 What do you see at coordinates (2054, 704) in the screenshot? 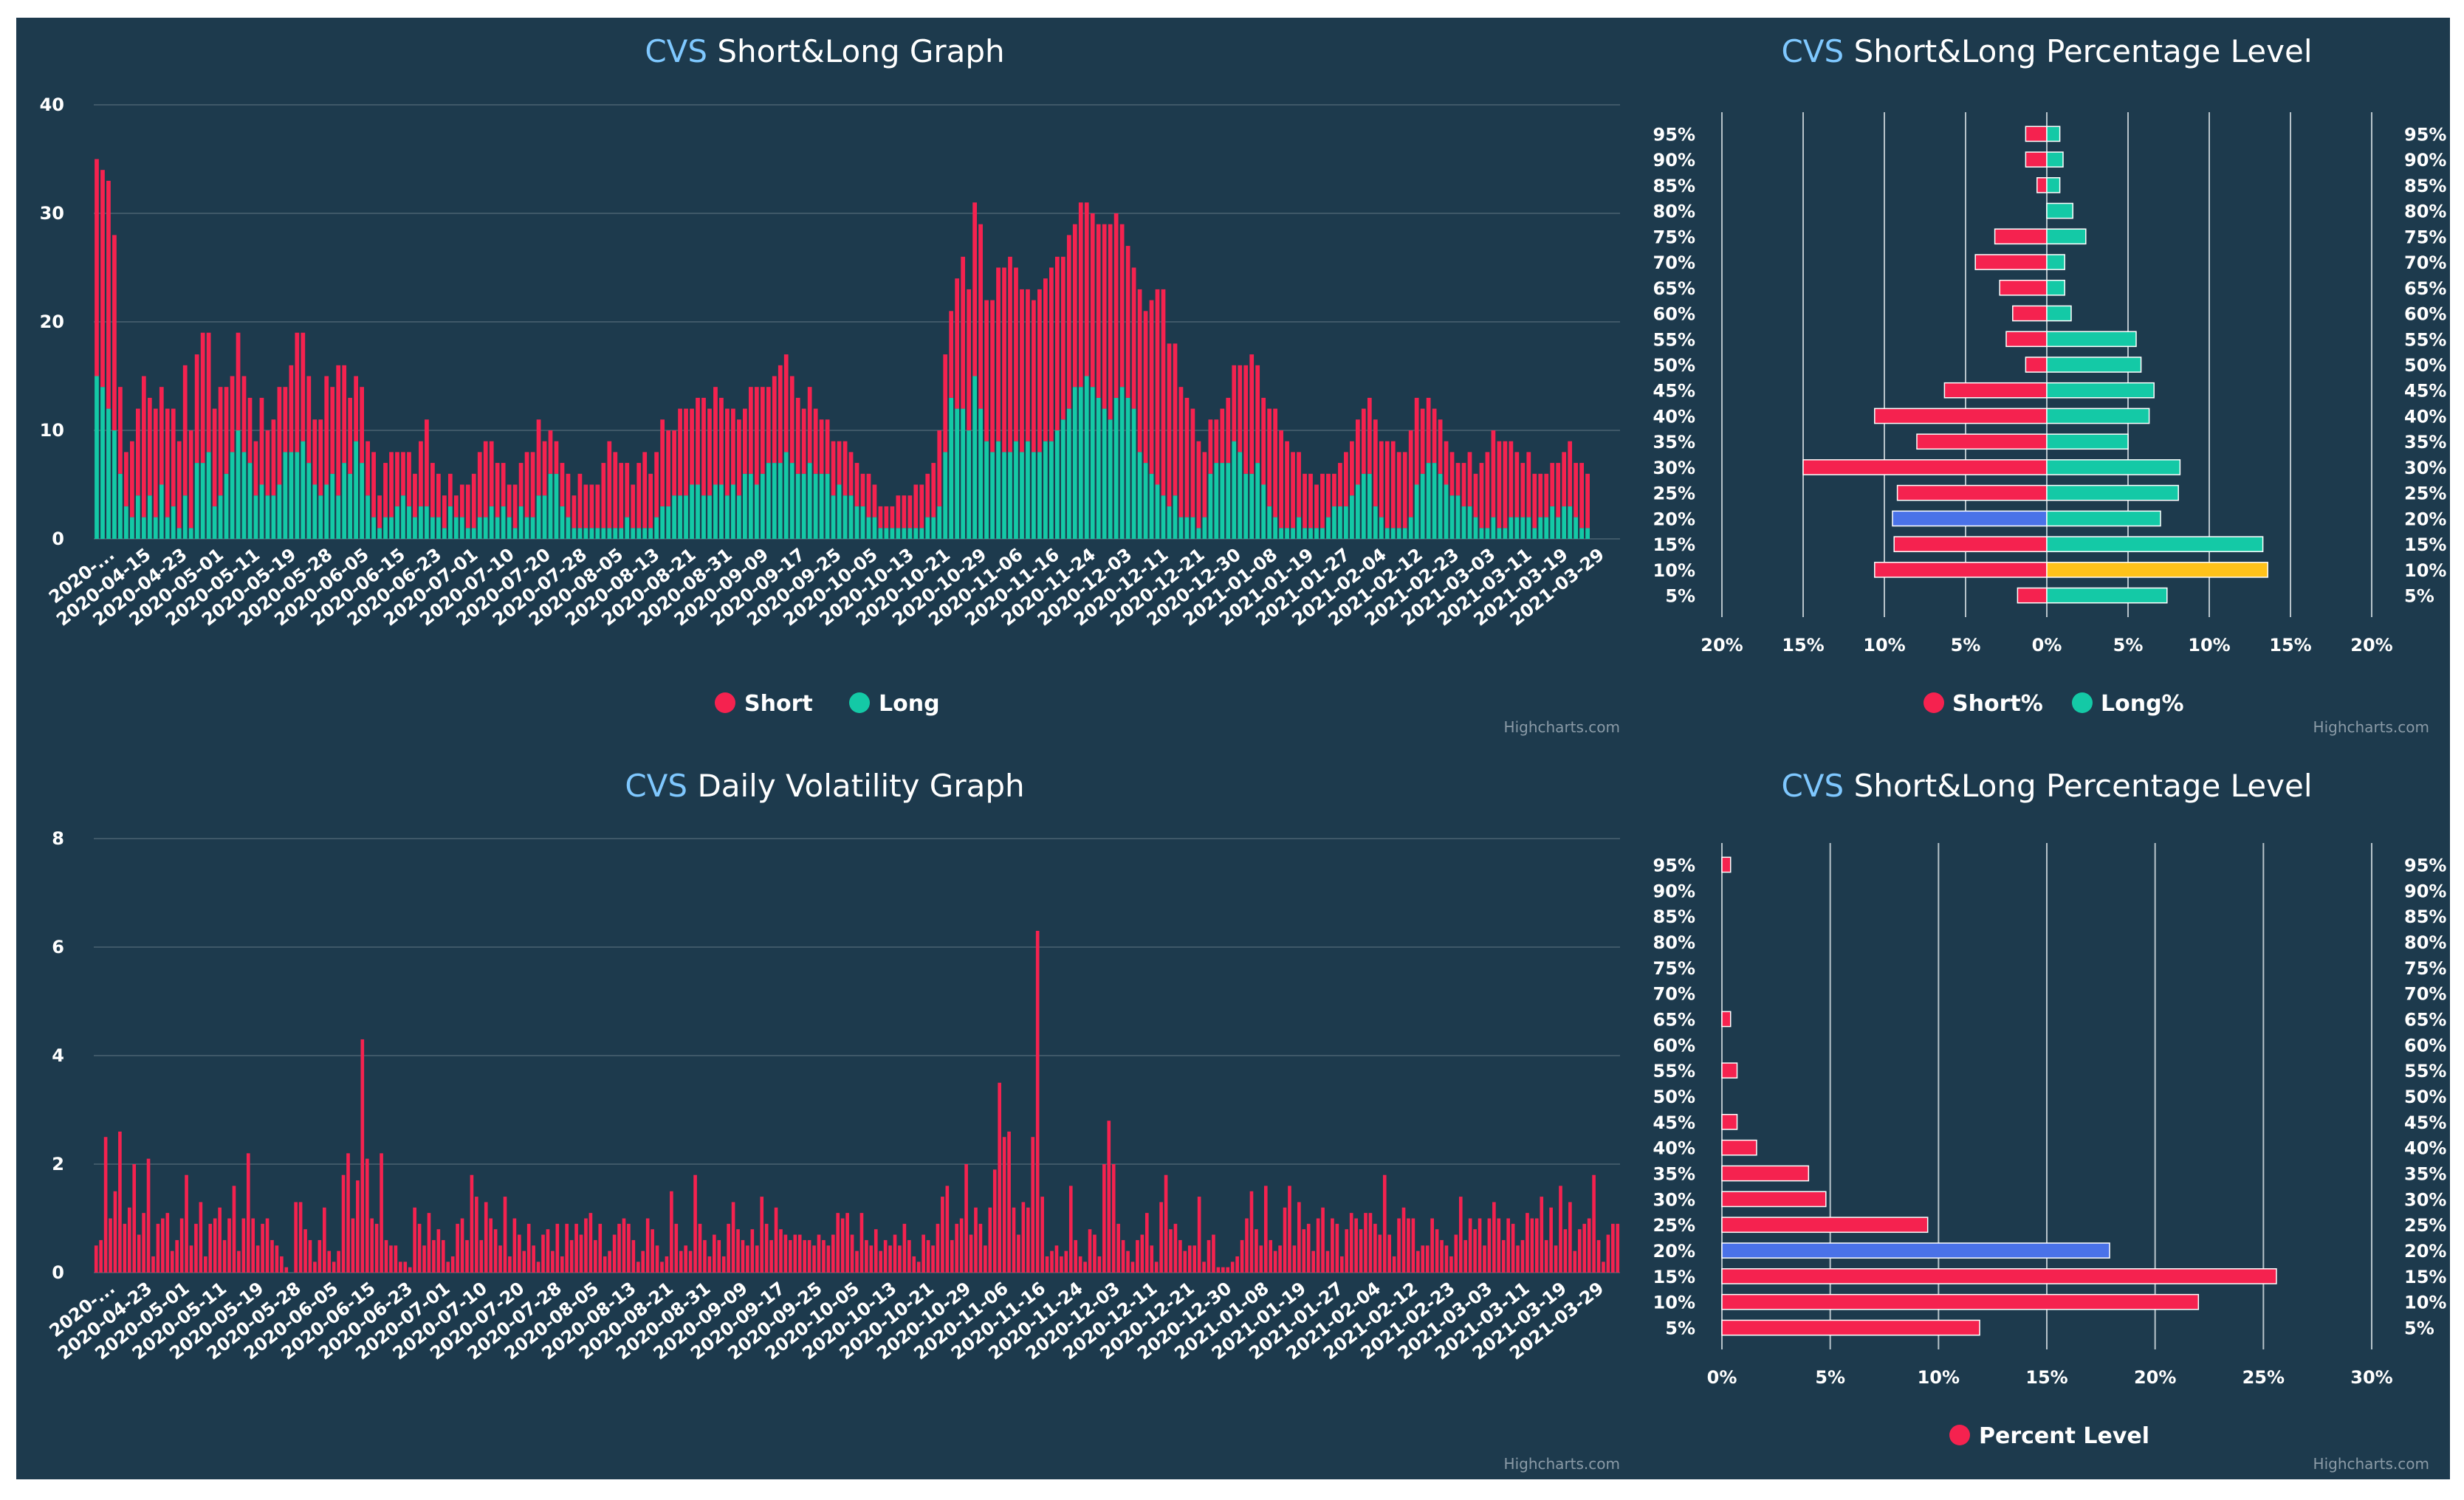
I see `percentage-top-legend: Short% Long%` at bounding box center [2054, 704].